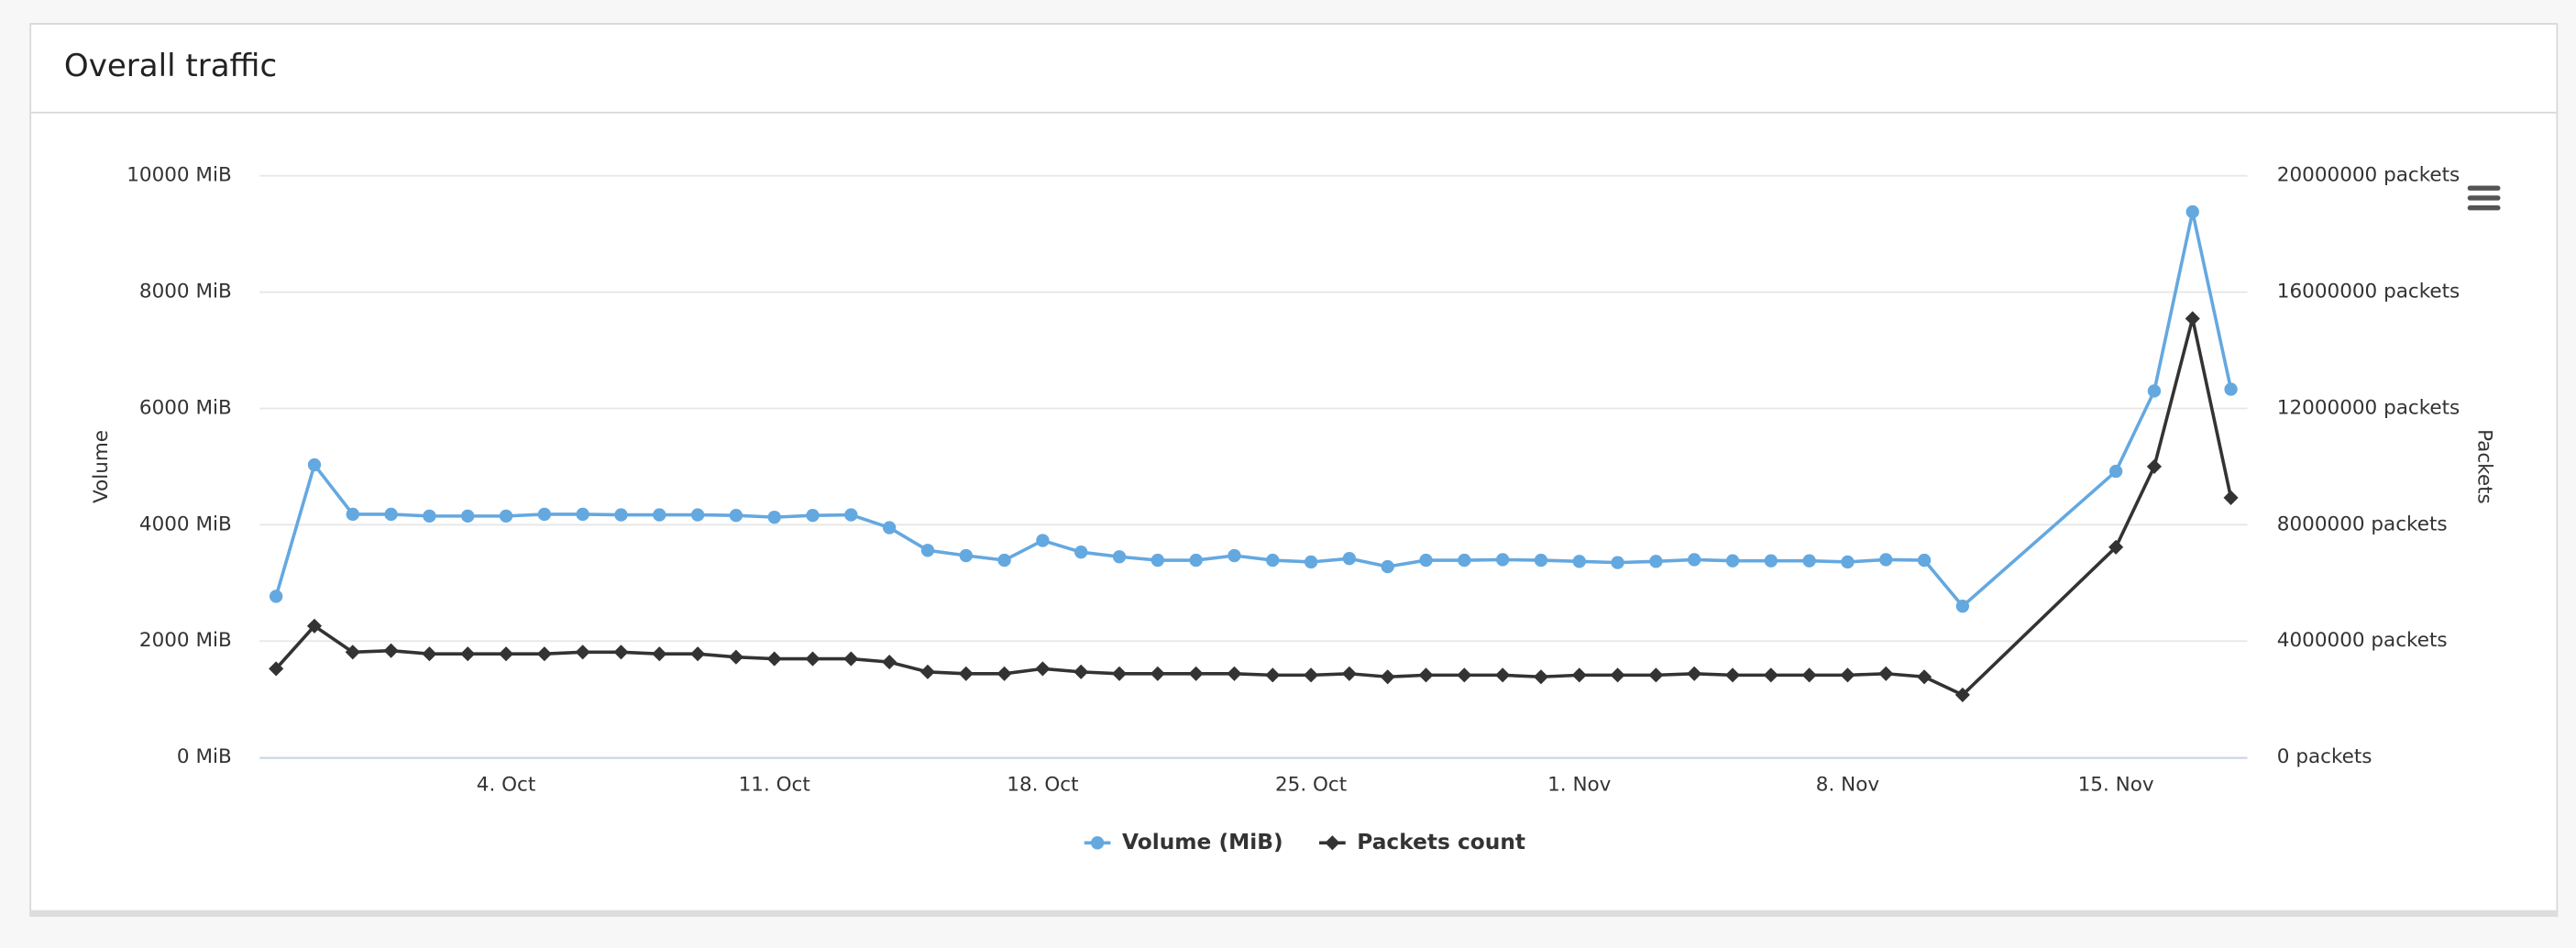 The height and width of the screenshot is (948, 2576). I want to click on x-tick-label: 8. Nov, so click(1848, 785).